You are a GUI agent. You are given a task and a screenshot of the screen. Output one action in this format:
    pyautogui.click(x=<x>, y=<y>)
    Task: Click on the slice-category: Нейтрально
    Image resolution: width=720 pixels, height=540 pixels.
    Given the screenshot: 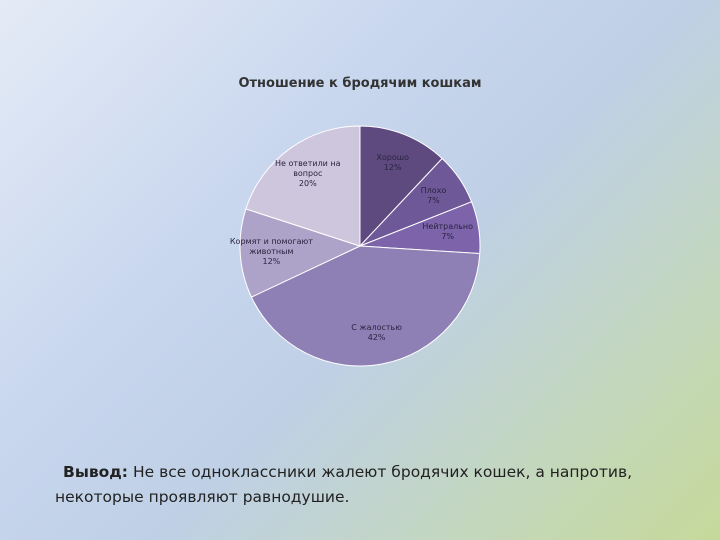 What is the action you would take?
    pyautogui.click(x=448, y=227)
    